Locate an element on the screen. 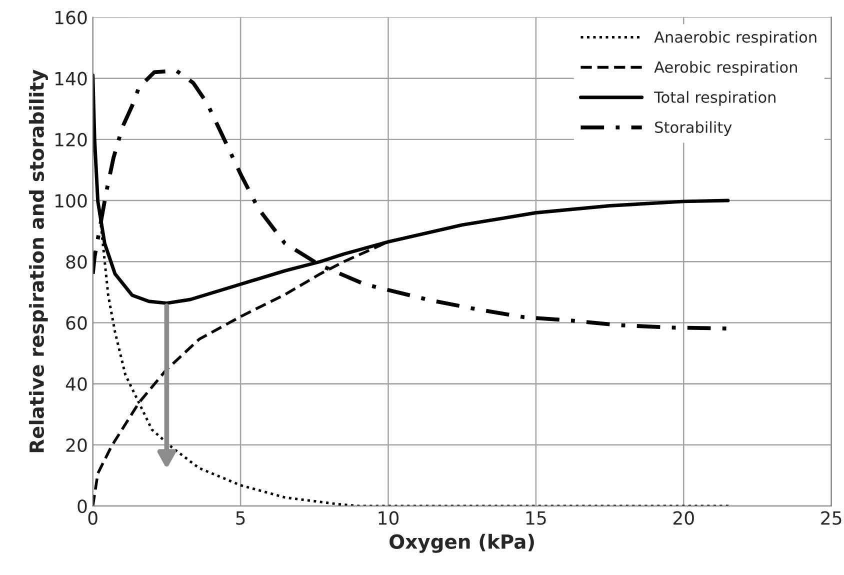 This screenshot has width=844, height=575. x-tick-label: 5 is located at coordinates (240, 518).